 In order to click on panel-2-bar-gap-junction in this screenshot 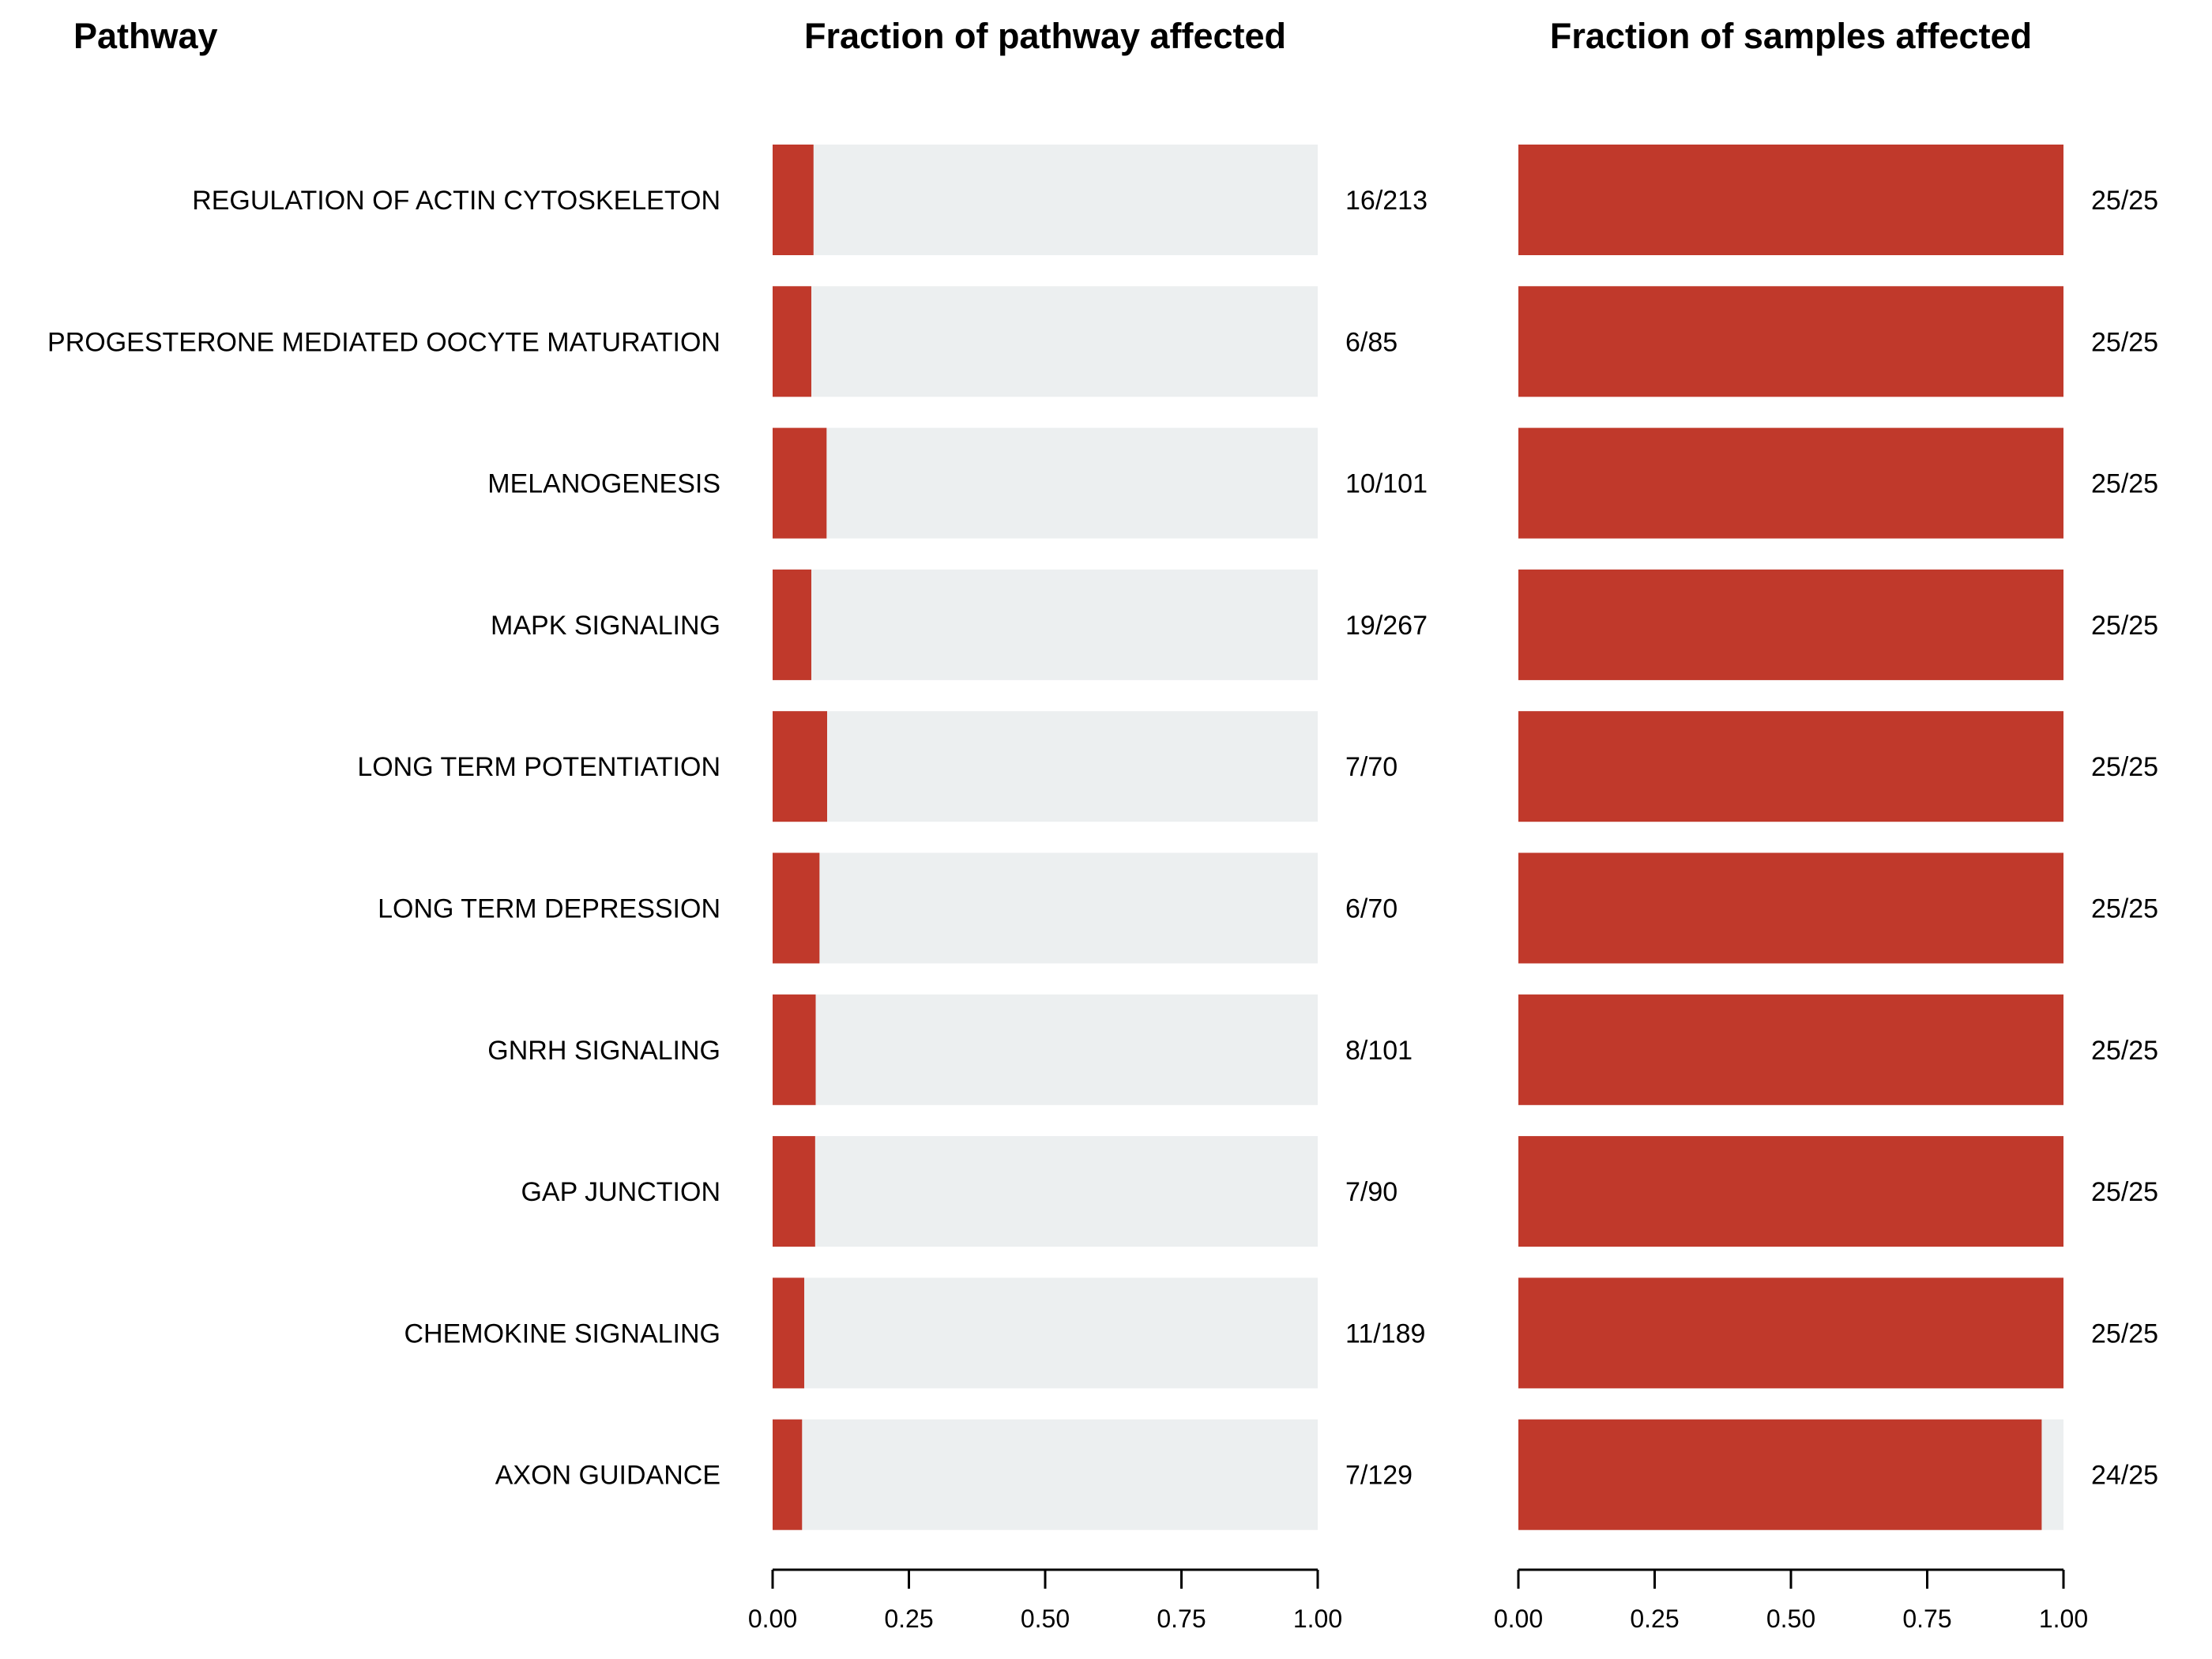, I will do `click(1791, 1191)`.